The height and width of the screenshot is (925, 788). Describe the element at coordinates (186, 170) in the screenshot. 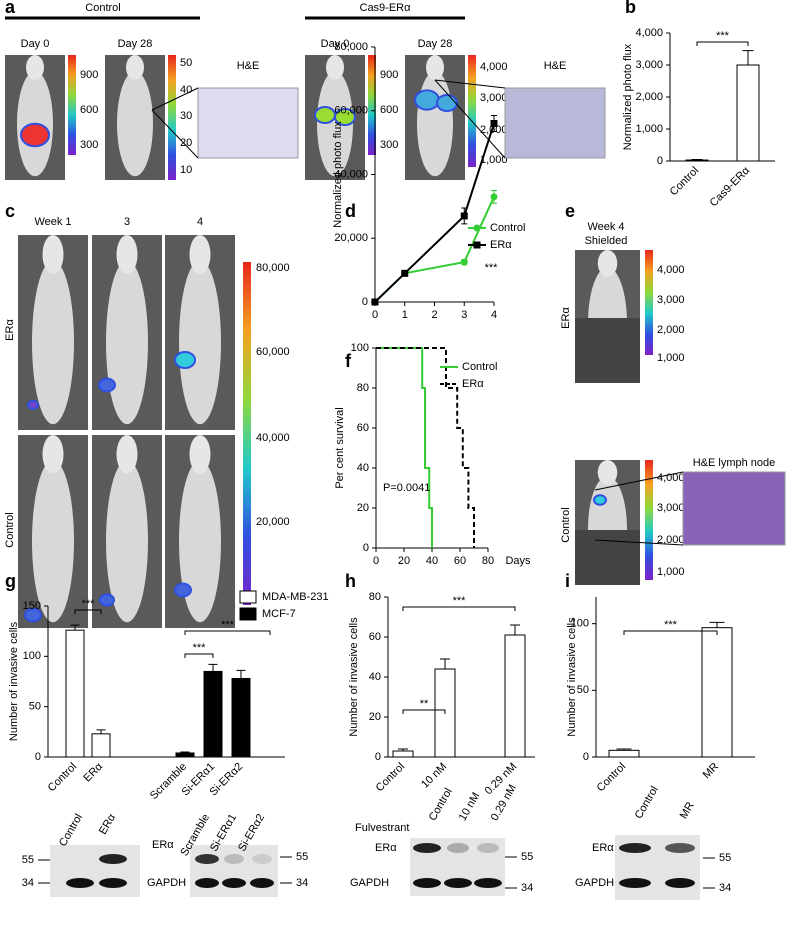

I see `colorbar-tick-label: 10` at that location.